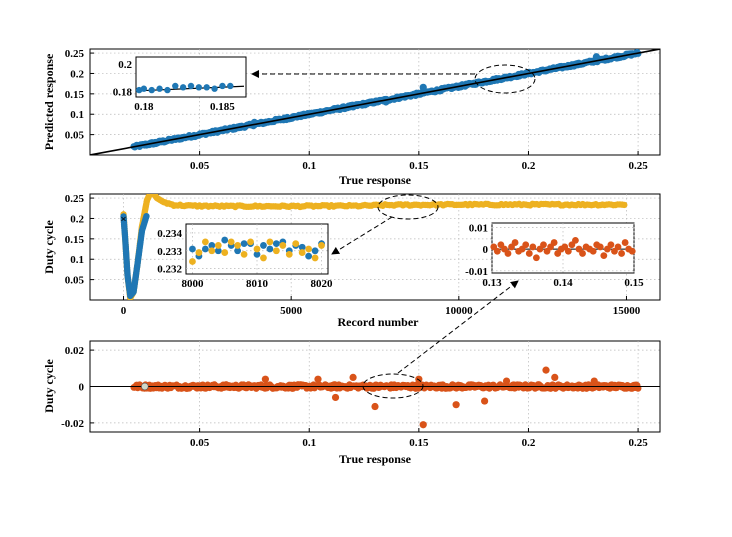 Image resolution: width=732 pixels, height=537 pixels. Describe the element at coordinates (393, 386) in the screenshot. I see `bottom-zoom-ellipse` at that location.